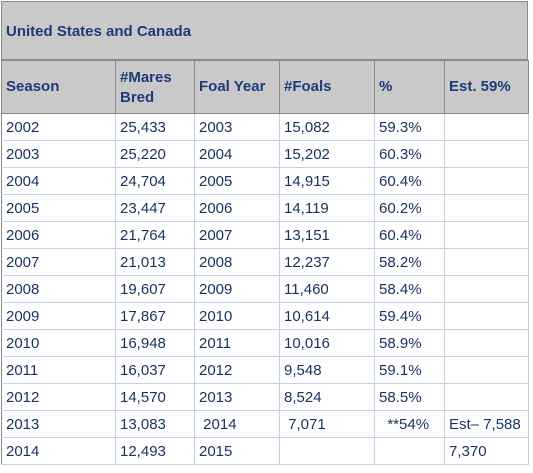 This screenshot has width=533, height=473. What do you see at coordinates (155, 235) in the screenshot?
I see `mares-bred-cell: 21,764` at bounding box center [155, 235].